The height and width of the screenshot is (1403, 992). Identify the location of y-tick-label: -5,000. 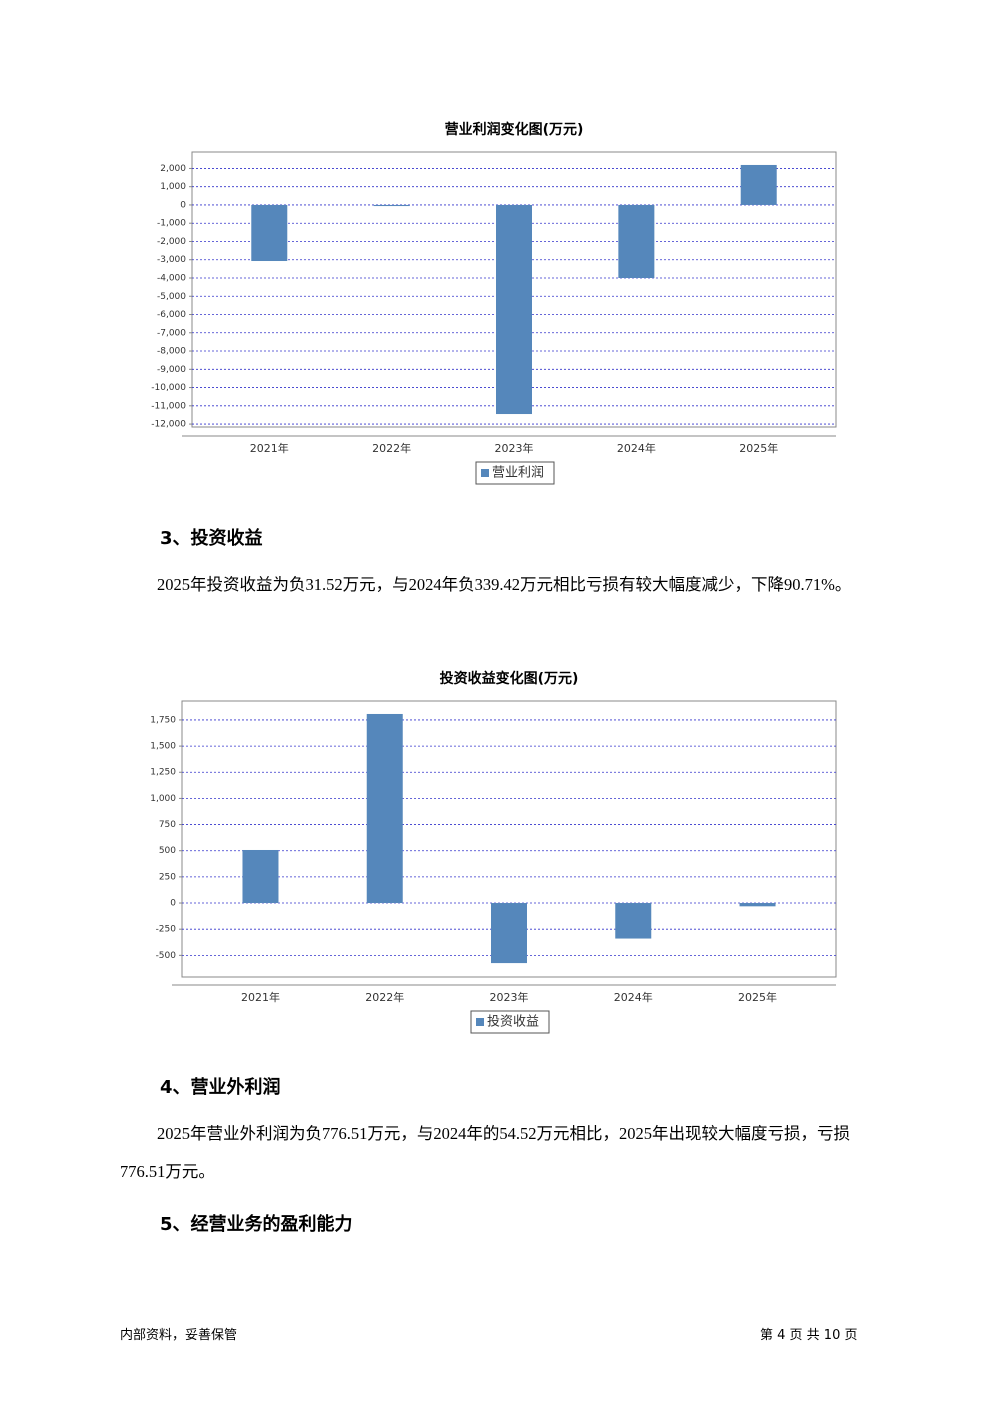
(171, 297).